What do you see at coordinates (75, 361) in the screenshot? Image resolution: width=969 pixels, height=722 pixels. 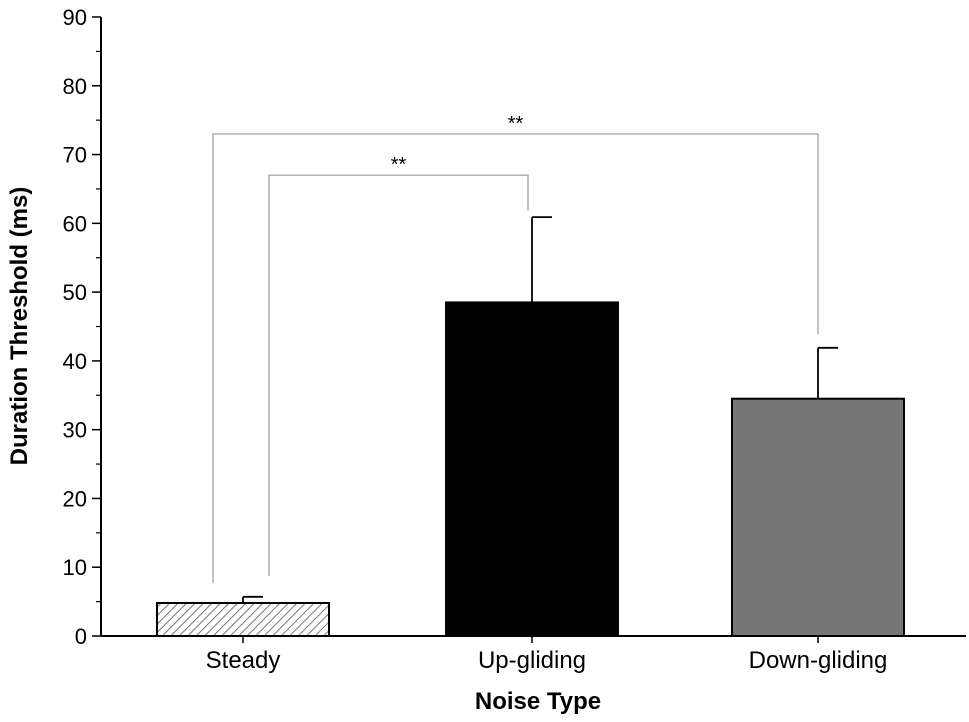 I see `y-tick-label: 40` at bounding box center [75, 361].